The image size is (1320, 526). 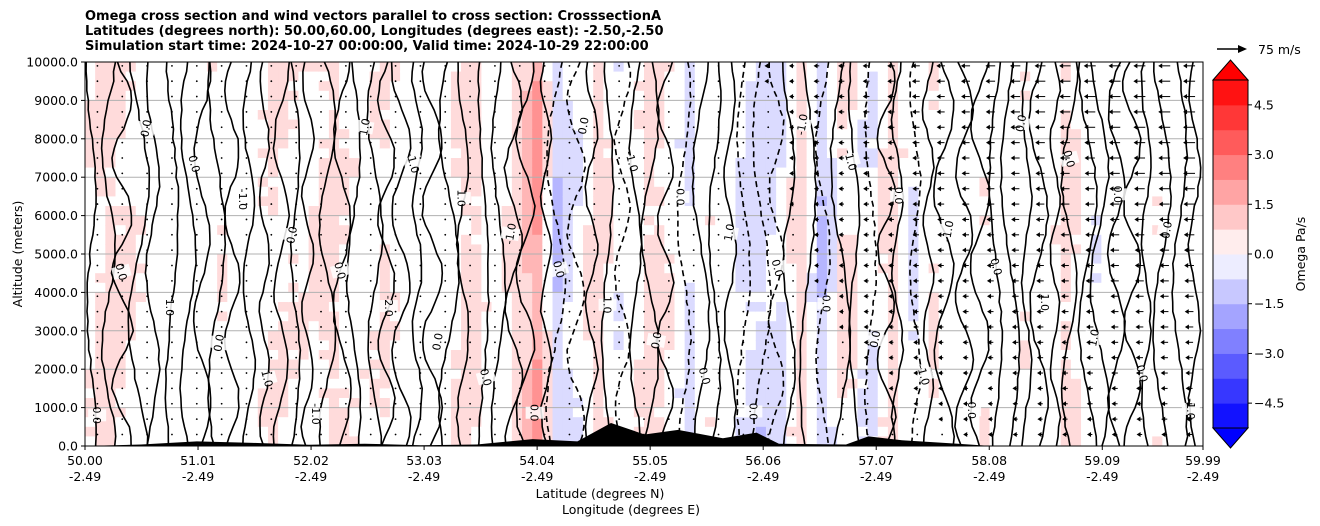 I want to click on contour-label: 0.0, so click(x=752, y=412).